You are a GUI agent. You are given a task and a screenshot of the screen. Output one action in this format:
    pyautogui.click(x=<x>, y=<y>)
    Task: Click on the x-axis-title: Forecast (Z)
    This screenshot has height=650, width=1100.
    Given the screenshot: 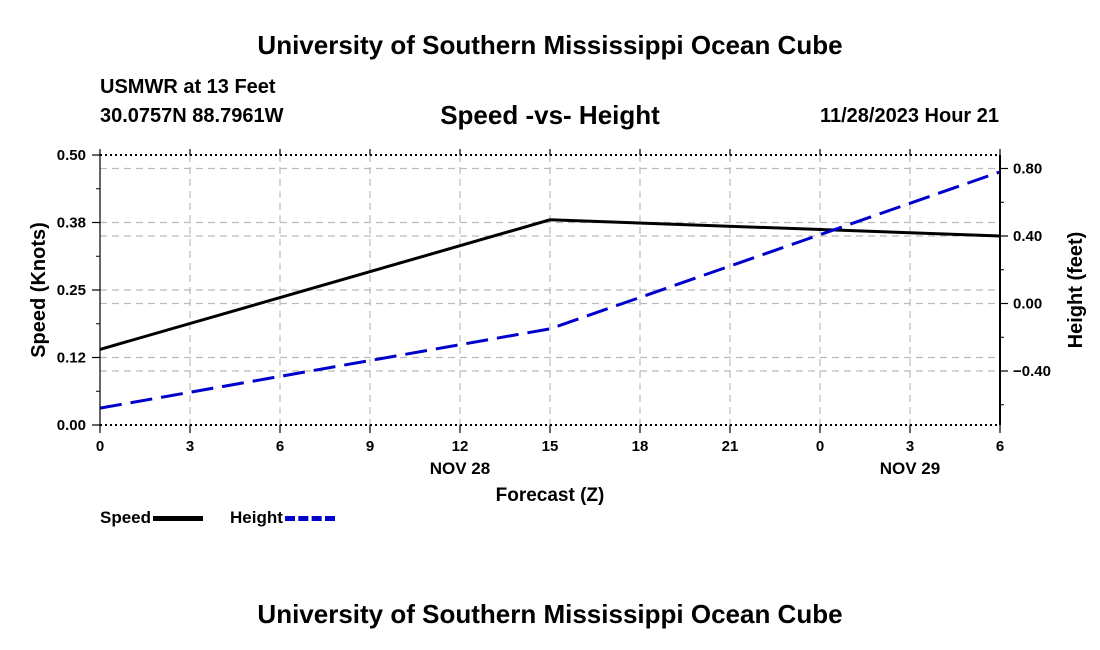 What is the action you would take?
    pyautogui.click(x=550, y=495)
    